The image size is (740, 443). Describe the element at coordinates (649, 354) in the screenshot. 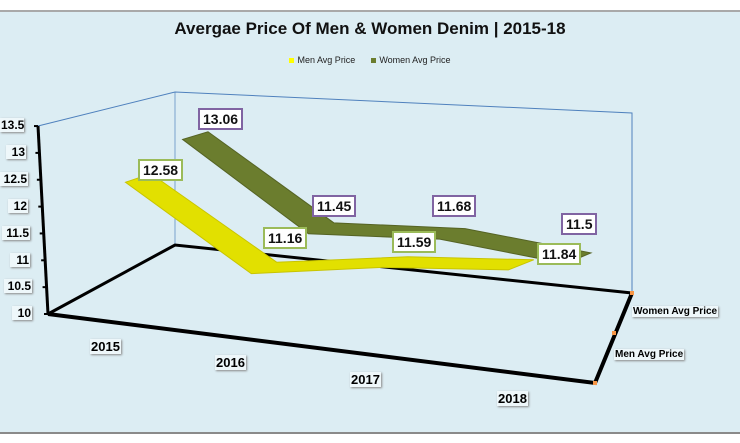

I see `depth-label-men: Men Avg Price` at that location.